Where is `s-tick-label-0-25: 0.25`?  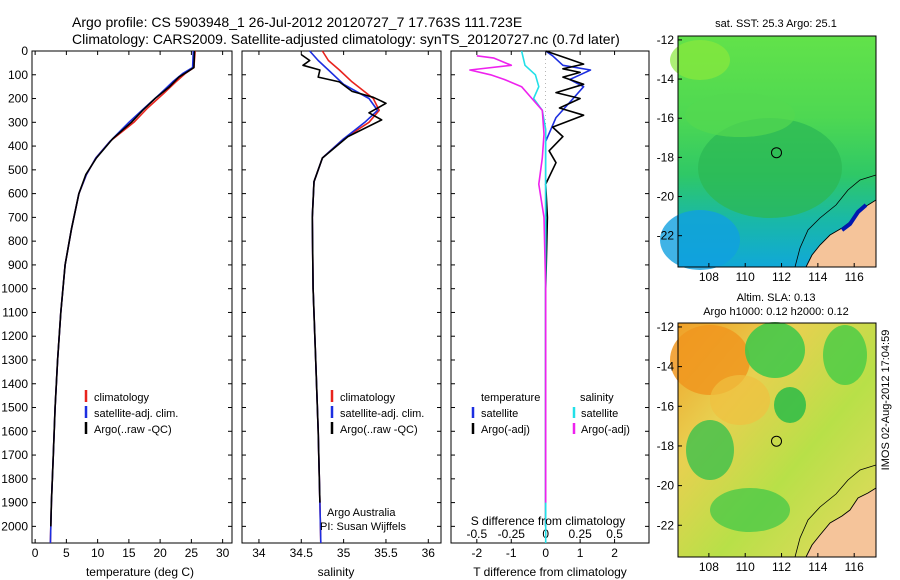
s-tick-label-0-25: 0.25 is located at coordinates (580, 534).